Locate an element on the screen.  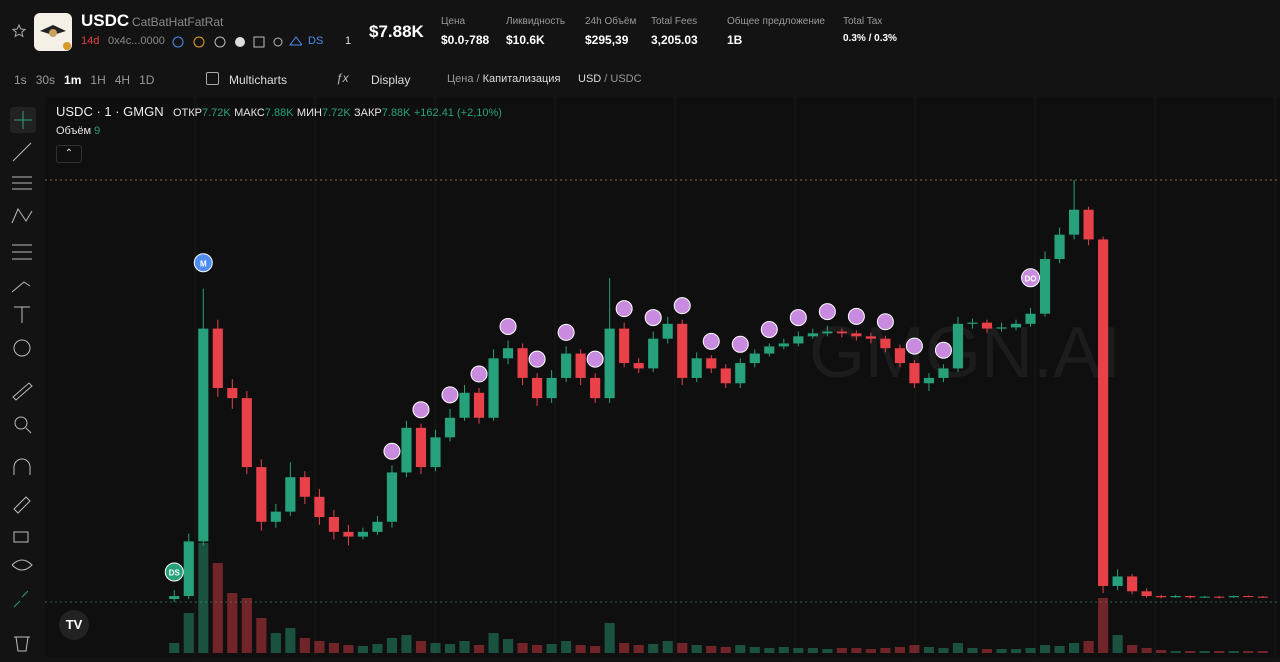
star-icon is located at coordinates (19, 31).